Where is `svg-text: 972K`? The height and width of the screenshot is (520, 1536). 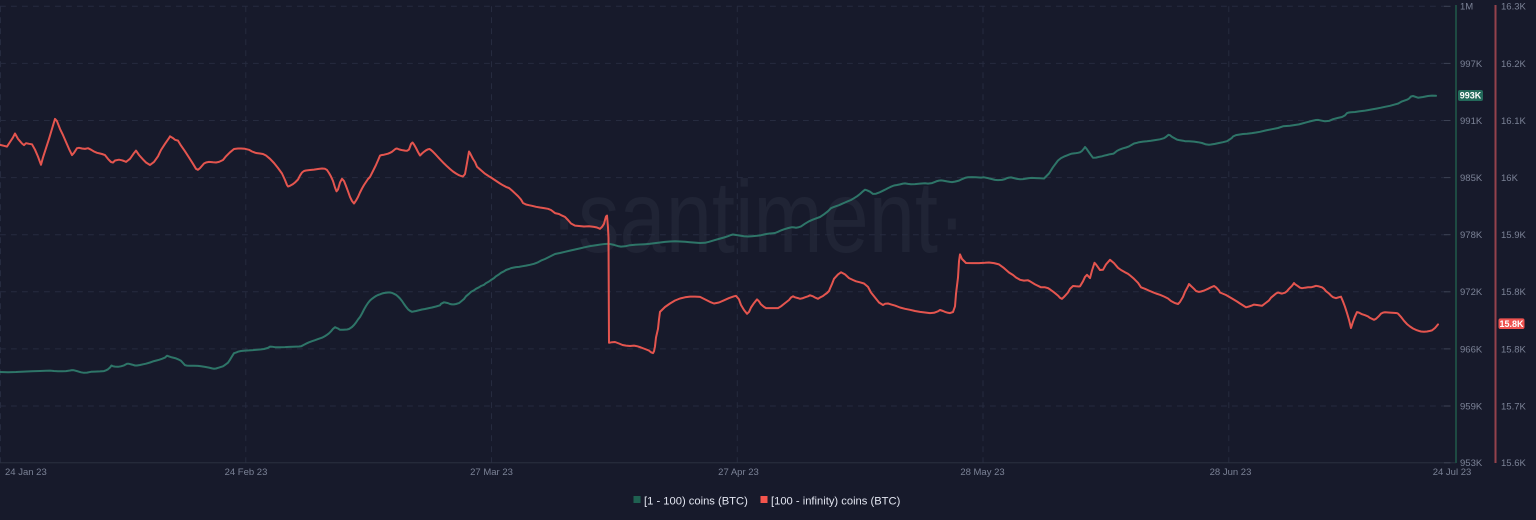
svg-text: 972K is located at coordinates (1471, 292).